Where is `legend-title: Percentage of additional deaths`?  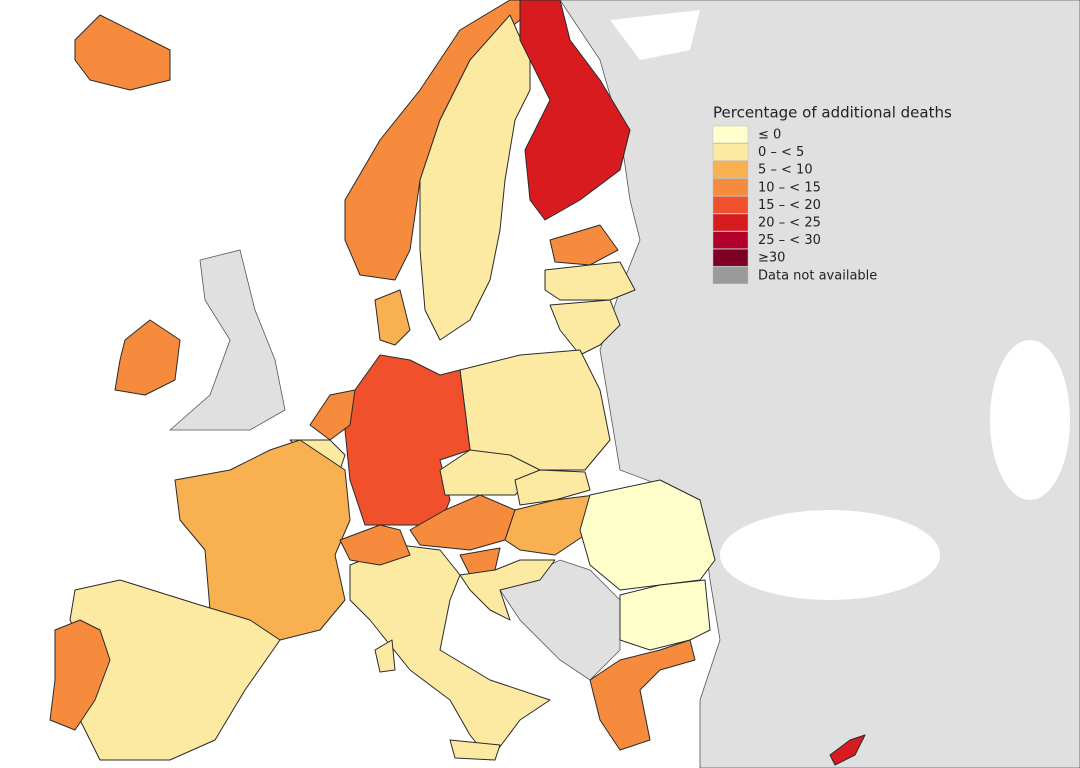 legend-title: Percentage of additional deaths is located at coordinates (832, 113).